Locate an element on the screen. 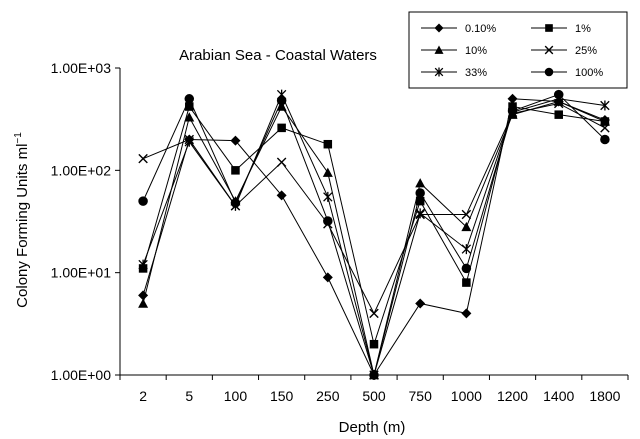  x-tick-label: 5 is located at coordinates (189, 396).